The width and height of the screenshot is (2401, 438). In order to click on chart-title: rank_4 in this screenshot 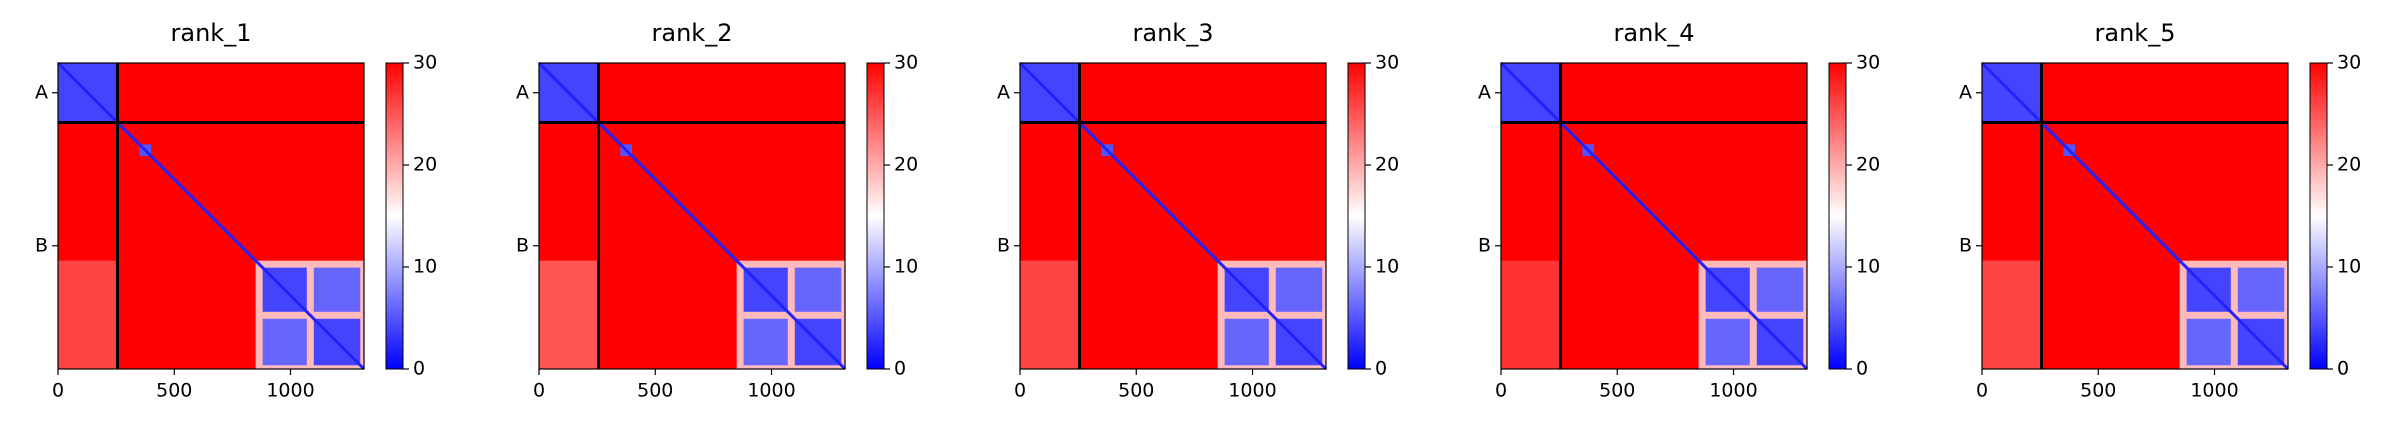, I will do `click(1654, 33)`.